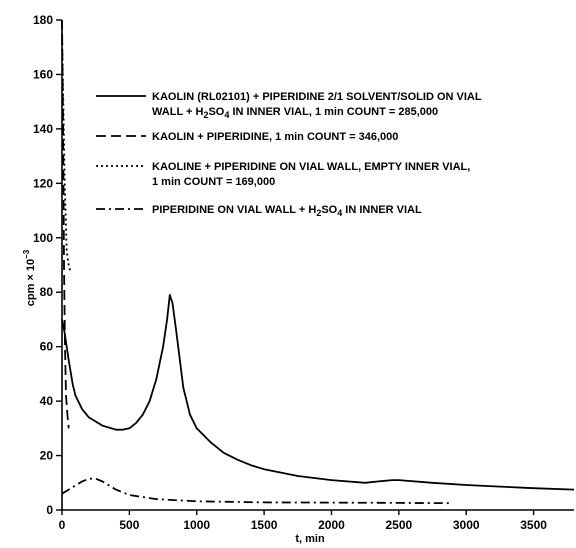  I want to click on y-tick-label: 160, so click(43, 74).